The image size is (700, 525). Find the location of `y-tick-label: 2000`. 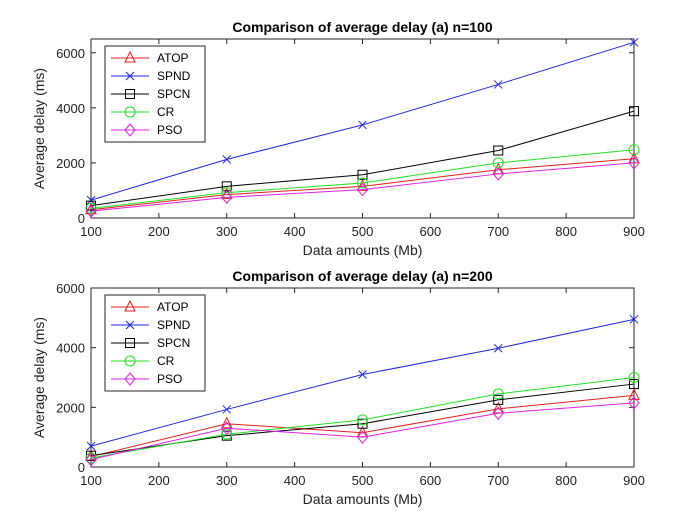

y-tick-label: 2000 is located at coordinates (70, 407).